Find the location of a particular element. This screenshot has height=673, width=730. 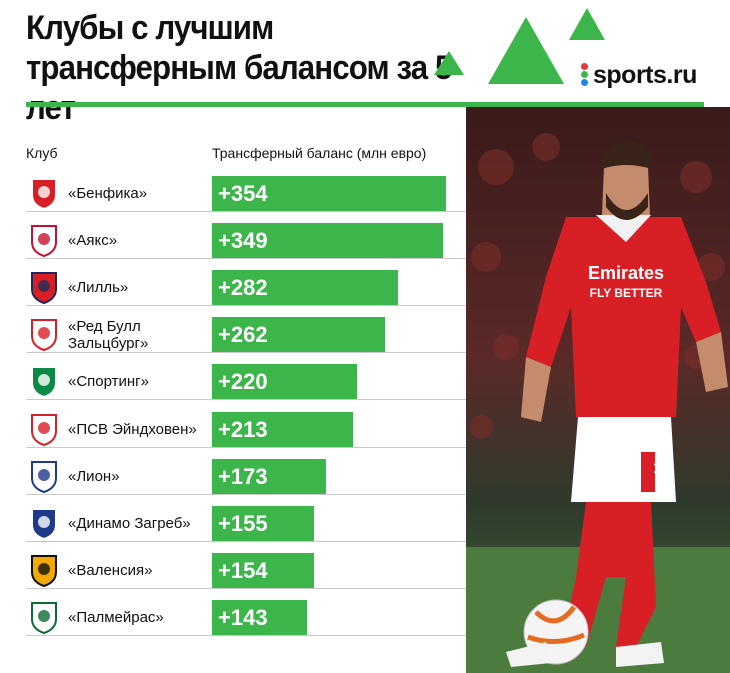

club-name-line: «Валенсия» is located at coordinates (110, 570).